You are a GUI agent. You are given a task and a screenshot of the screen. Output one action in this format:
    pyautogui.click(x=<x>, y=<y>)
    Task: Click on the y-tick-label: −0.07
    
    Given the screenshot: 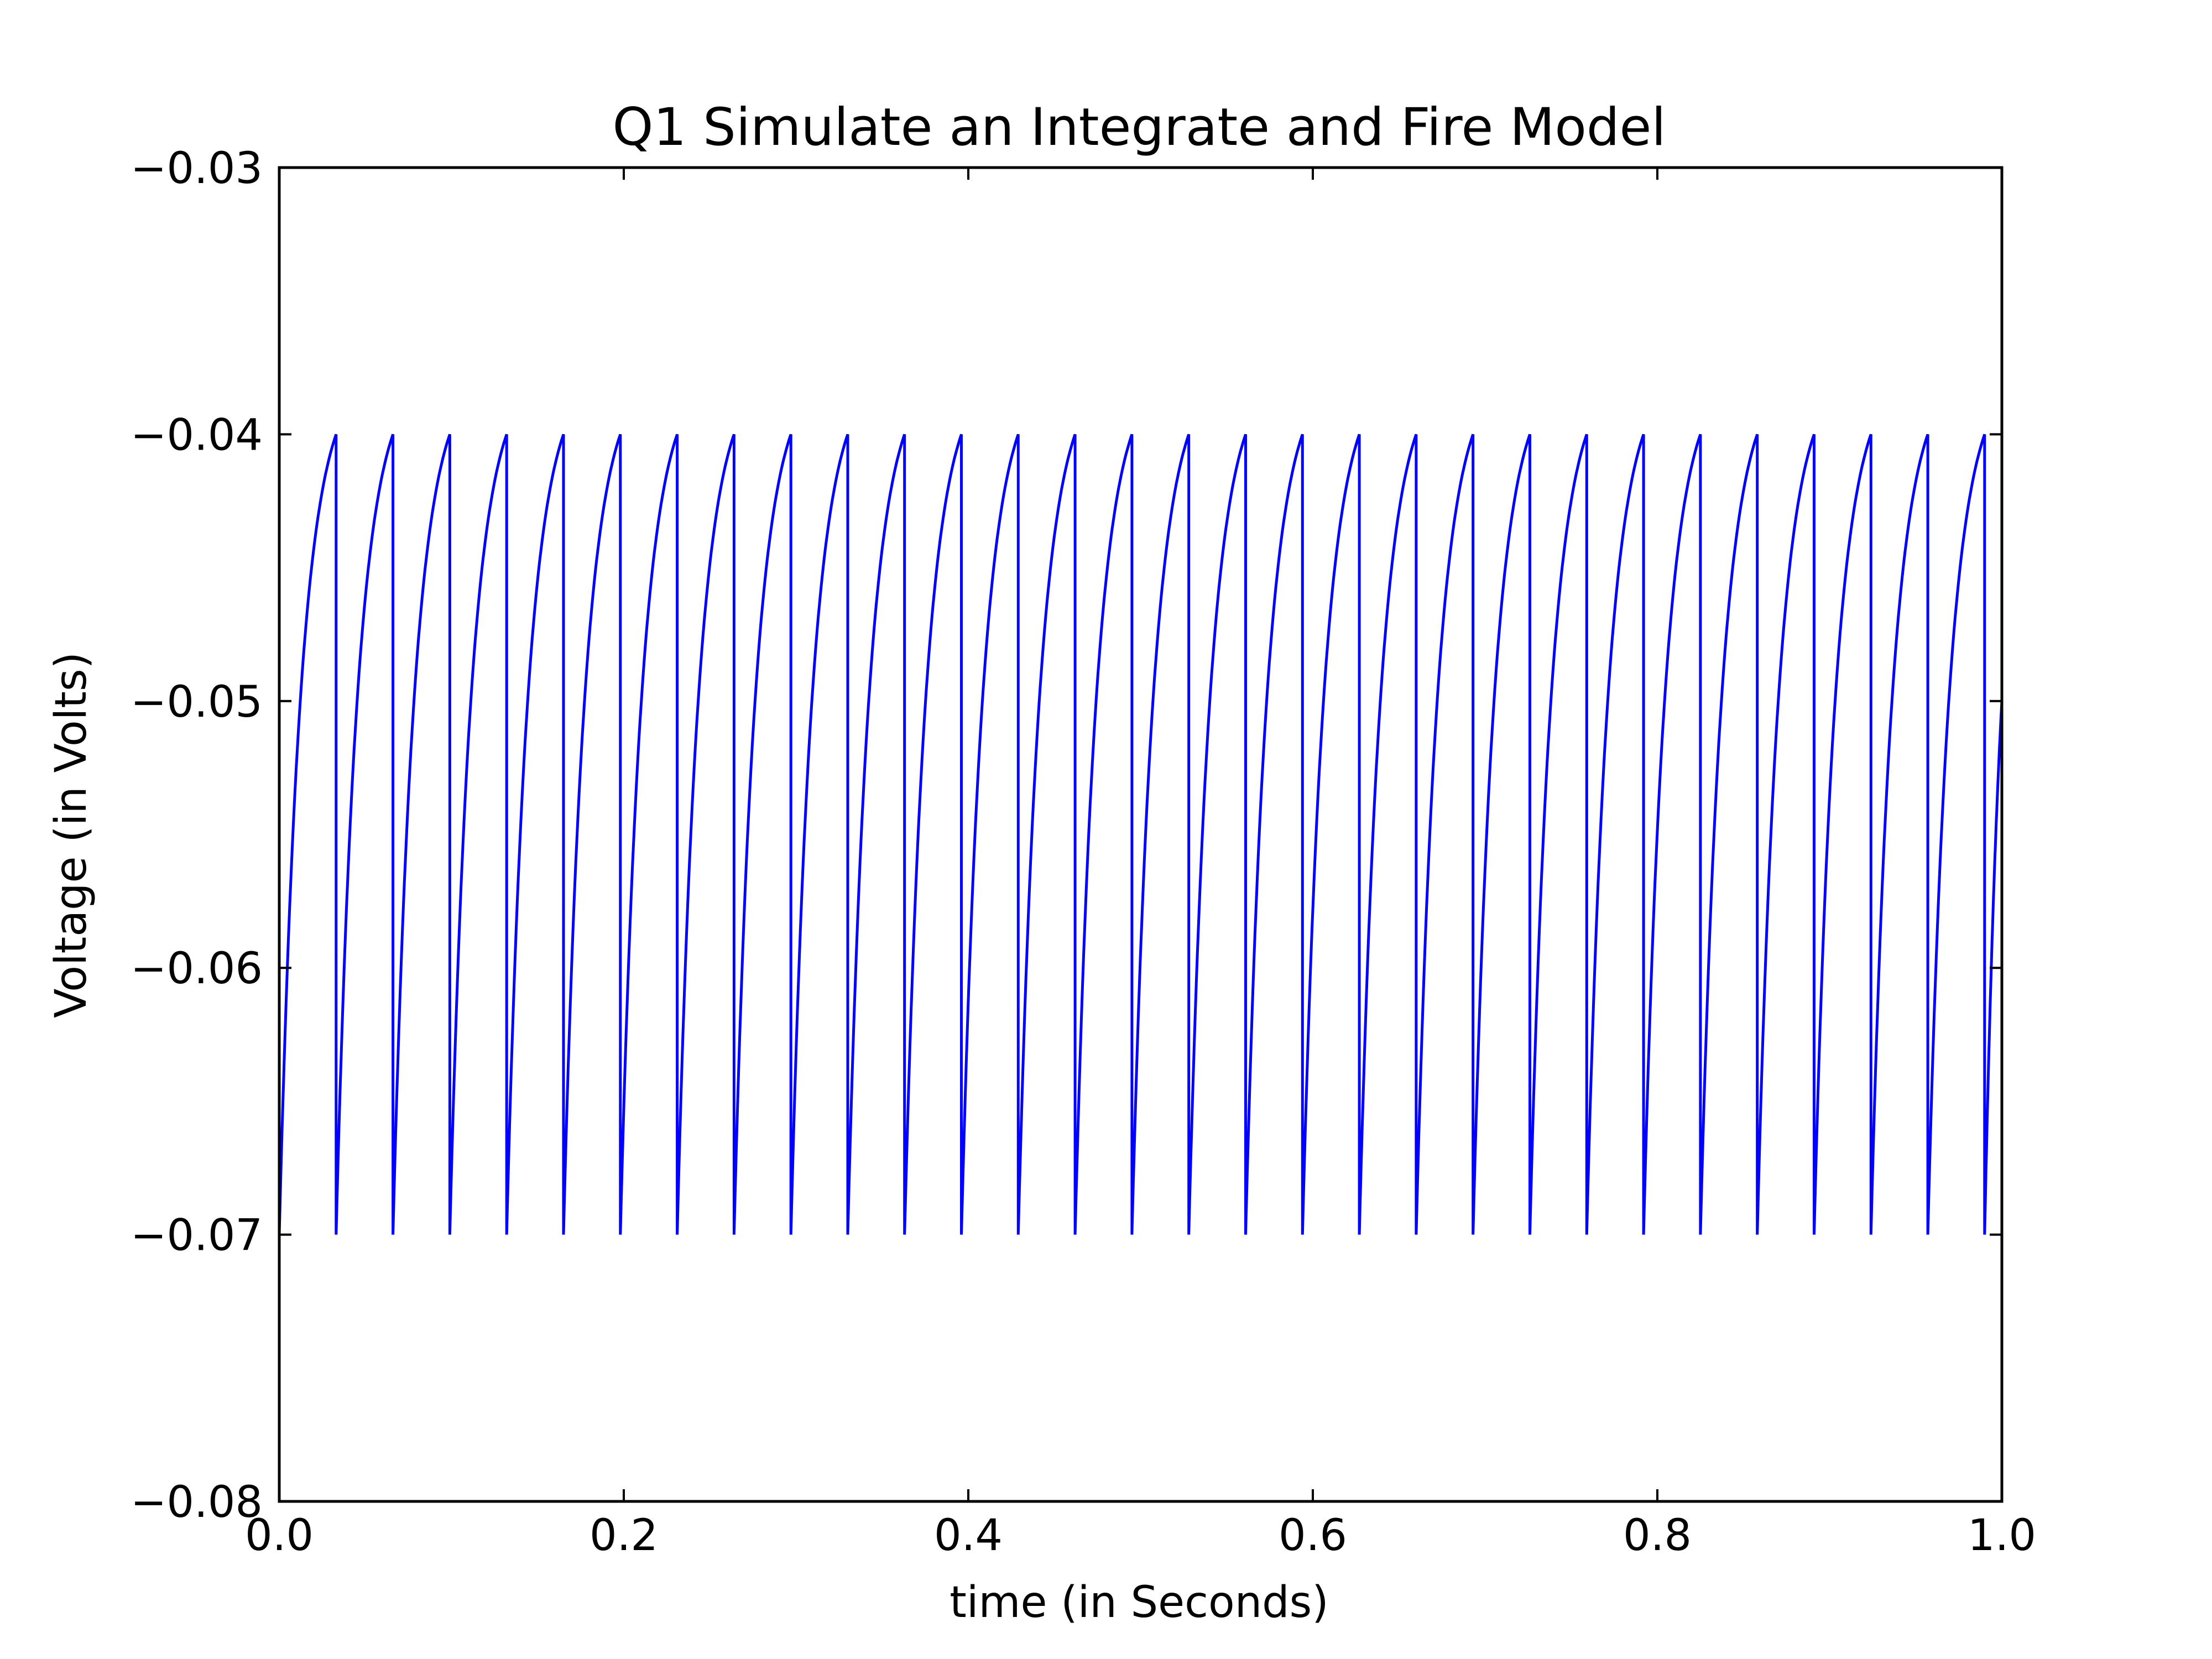 What is the action you would take?
    pyautogui.click(x=197, y=1236)
    